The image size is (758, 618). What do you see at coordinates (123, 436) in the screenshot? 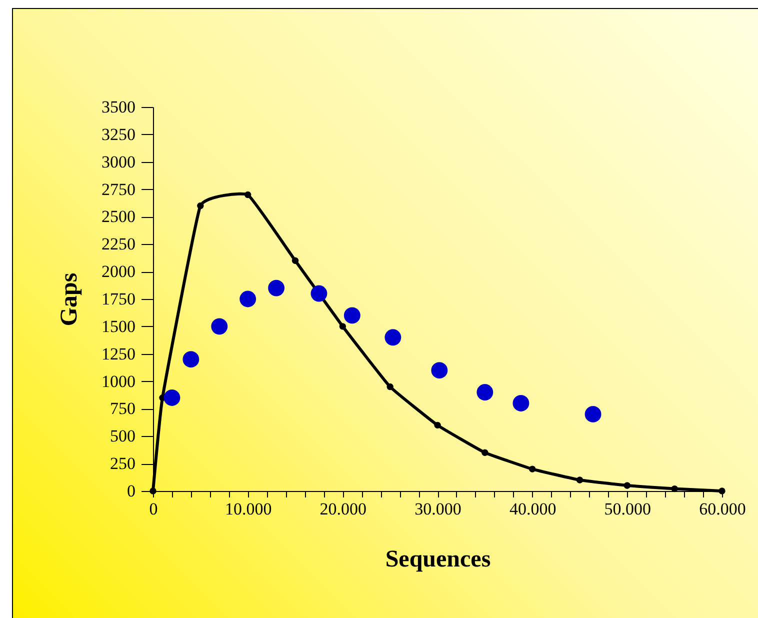
I see `y-tick-label: 500` at bounding box center [123, 436].